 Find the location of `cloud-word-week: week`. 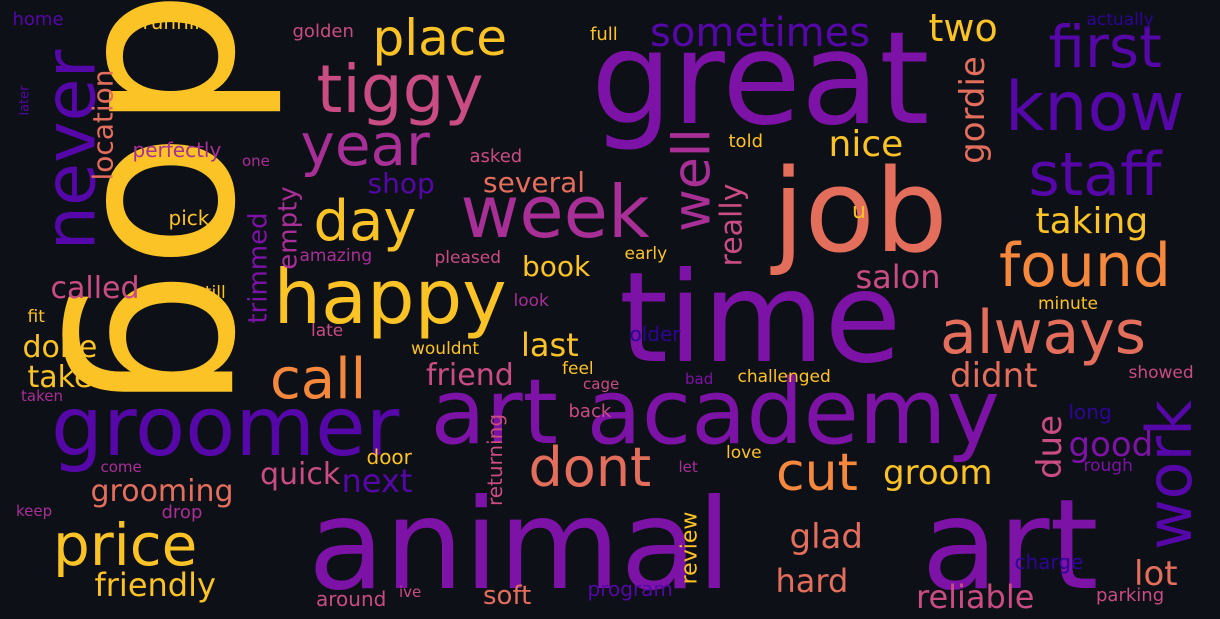

cloud-word-week: week is located at coordinates (555, 212).